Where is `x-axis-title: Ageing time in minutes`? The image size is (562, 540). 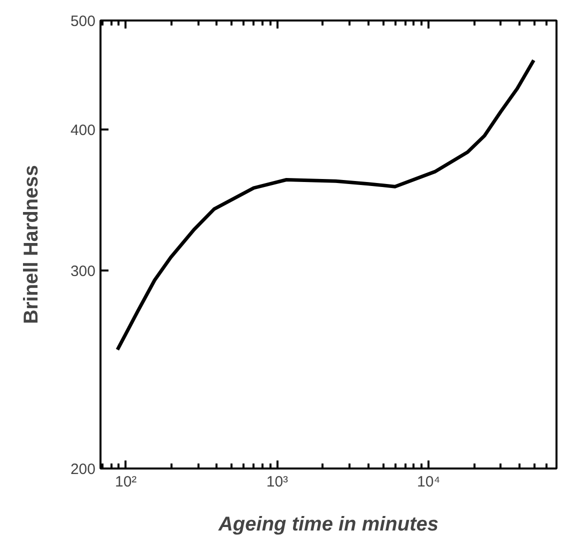
x-axis-title: Ageing time in minutes is located at coordinates (328, 525).